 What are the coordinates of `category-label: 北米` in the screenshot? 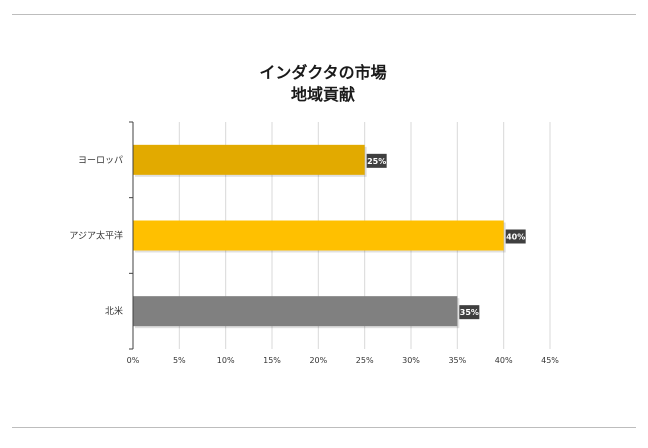 It's located at (114, 311).